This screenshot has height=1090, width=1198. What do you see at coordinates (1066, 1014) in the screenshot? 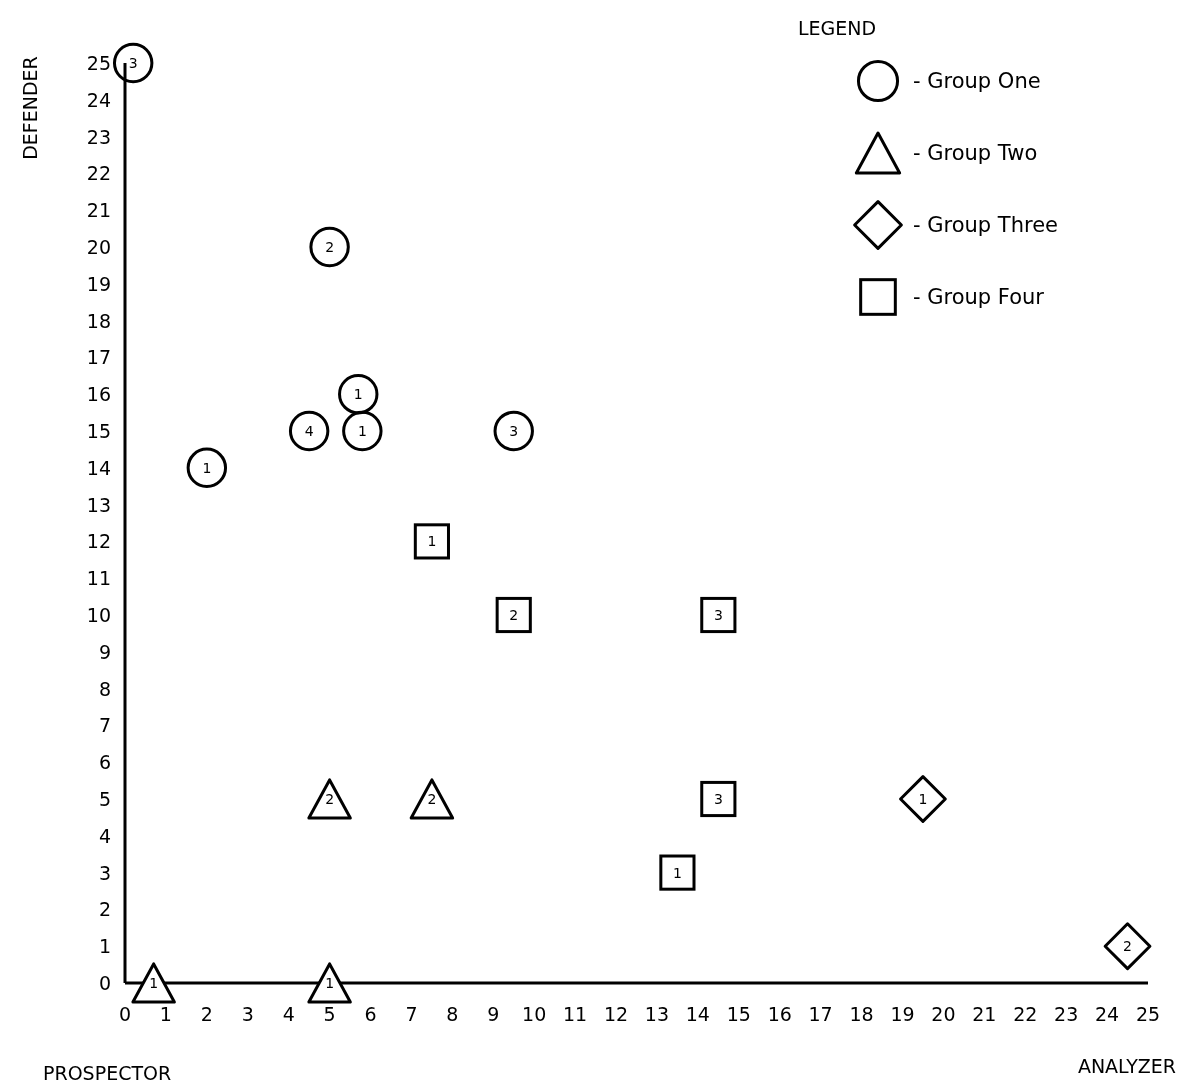
I see `x-tick-label: 23` at bounding box center [1066, 1014].